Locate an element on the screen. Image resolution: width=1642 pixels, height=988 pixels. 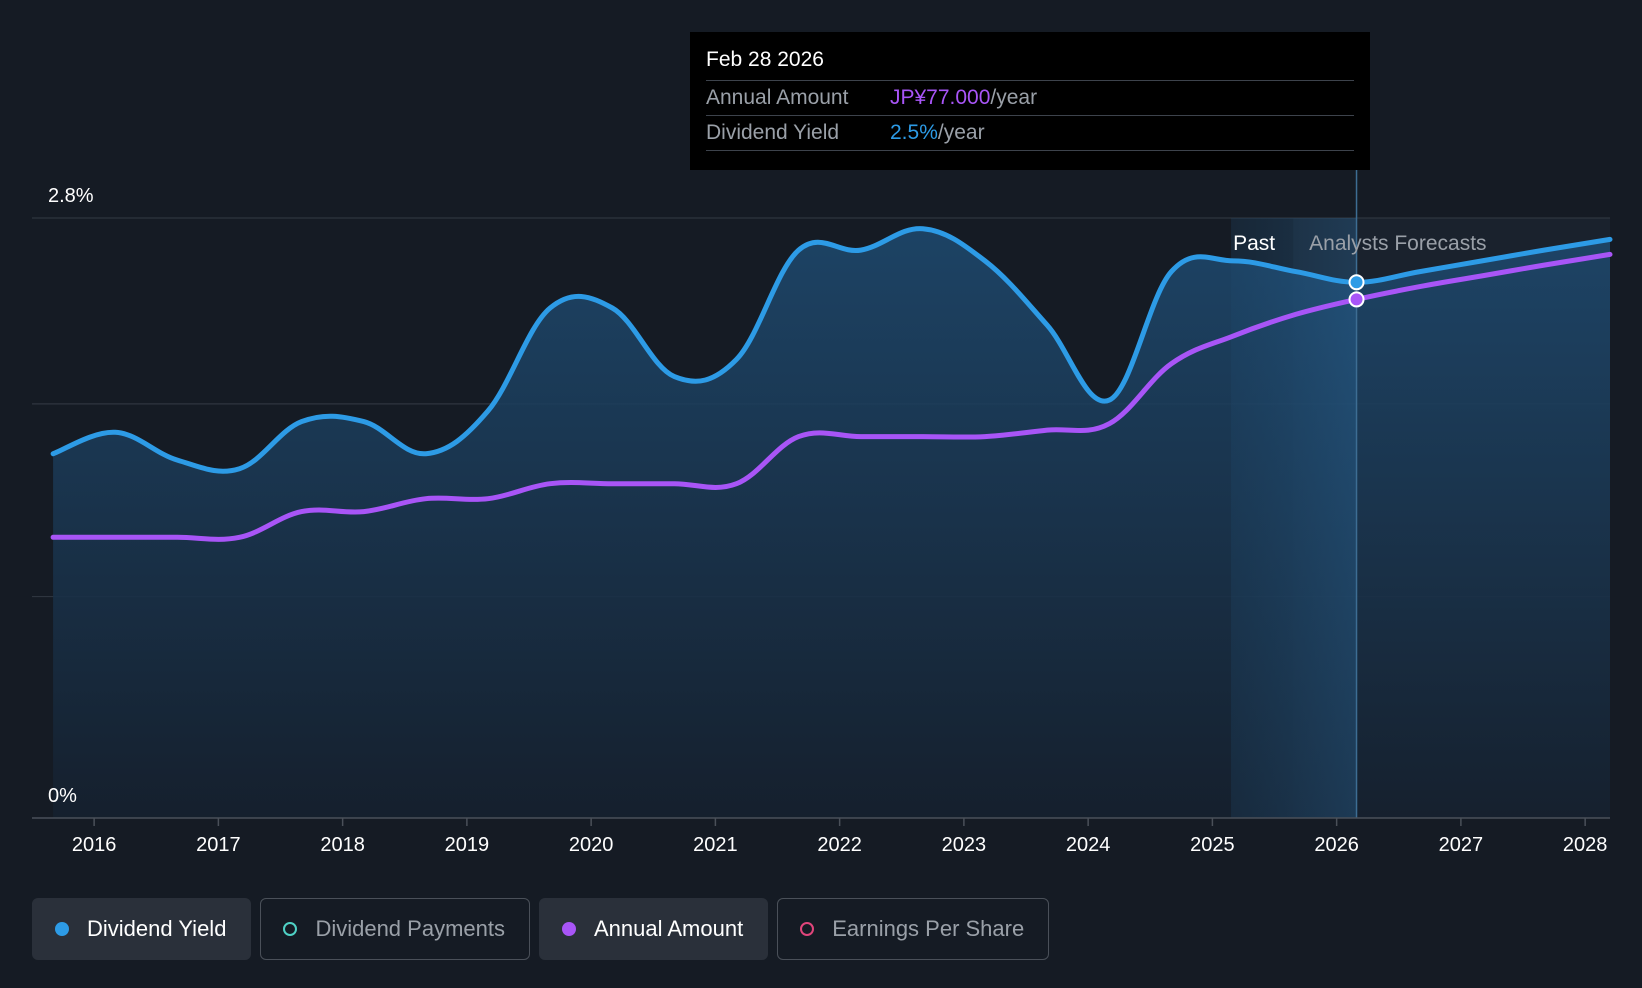
x-tick-label: 2023 is located at coordinates (964, 845).